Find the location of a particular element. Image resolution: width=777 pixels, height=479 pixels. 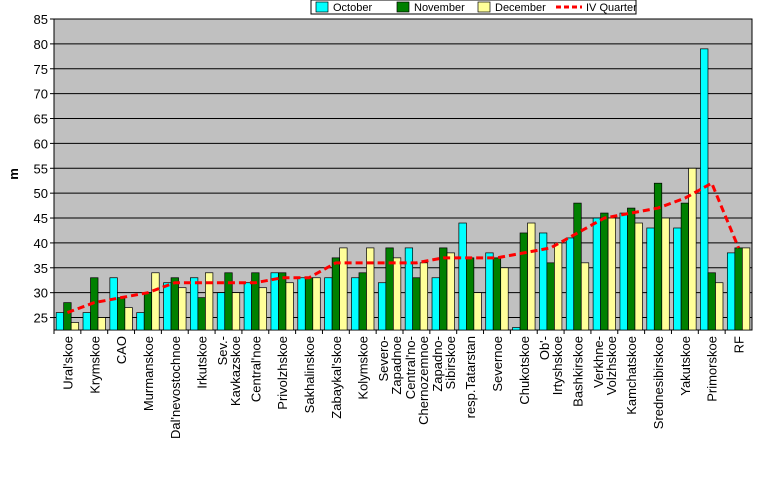

y-tick-label: 45 is located at coordinates (41, 218).